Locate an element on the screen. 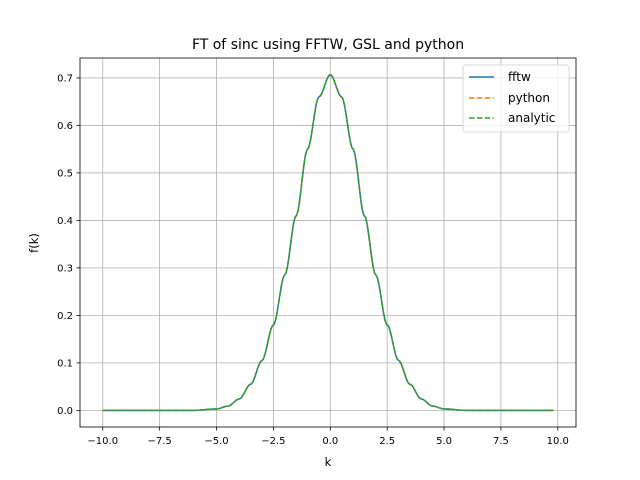 The height and width of the screenshot is (480, 640). legend-label-python: python is located at coordinates (529, 98).